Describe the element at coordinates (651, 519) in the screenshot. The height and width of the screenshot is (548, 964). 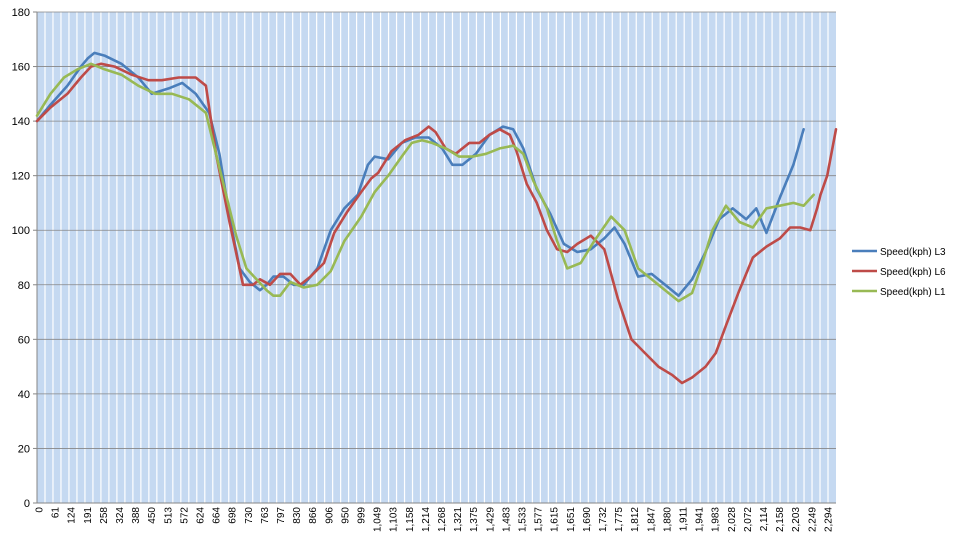
I see `x-tick-label: 1,847` at that location.